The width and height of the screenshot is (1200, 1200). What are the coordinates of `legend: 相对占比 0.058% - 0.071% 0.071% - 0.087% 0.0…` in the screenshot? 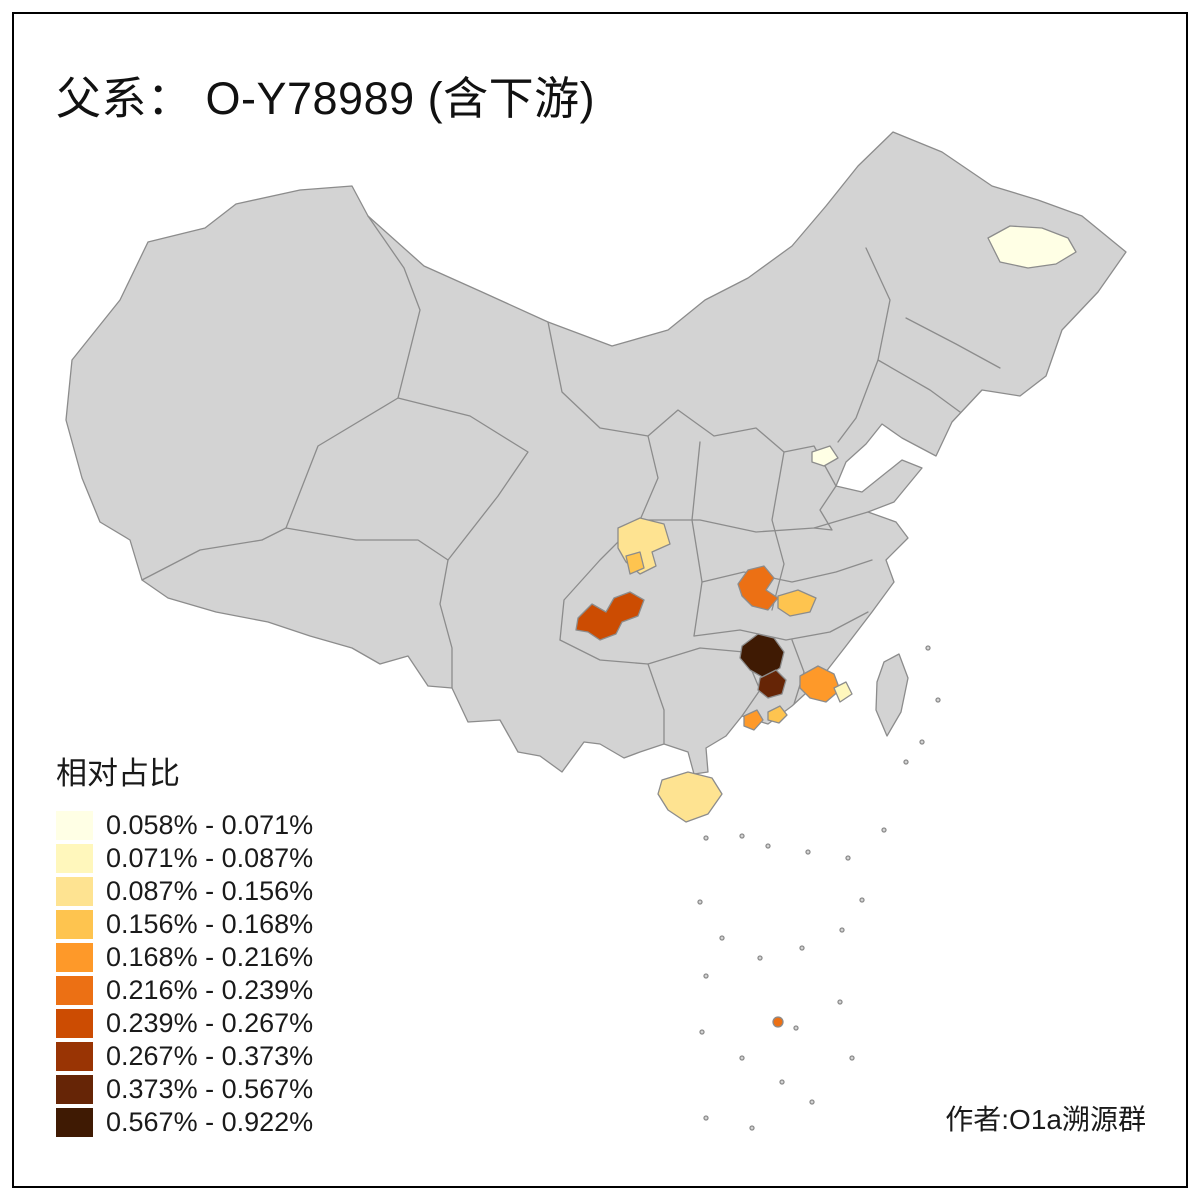 It's located at (184, 943).